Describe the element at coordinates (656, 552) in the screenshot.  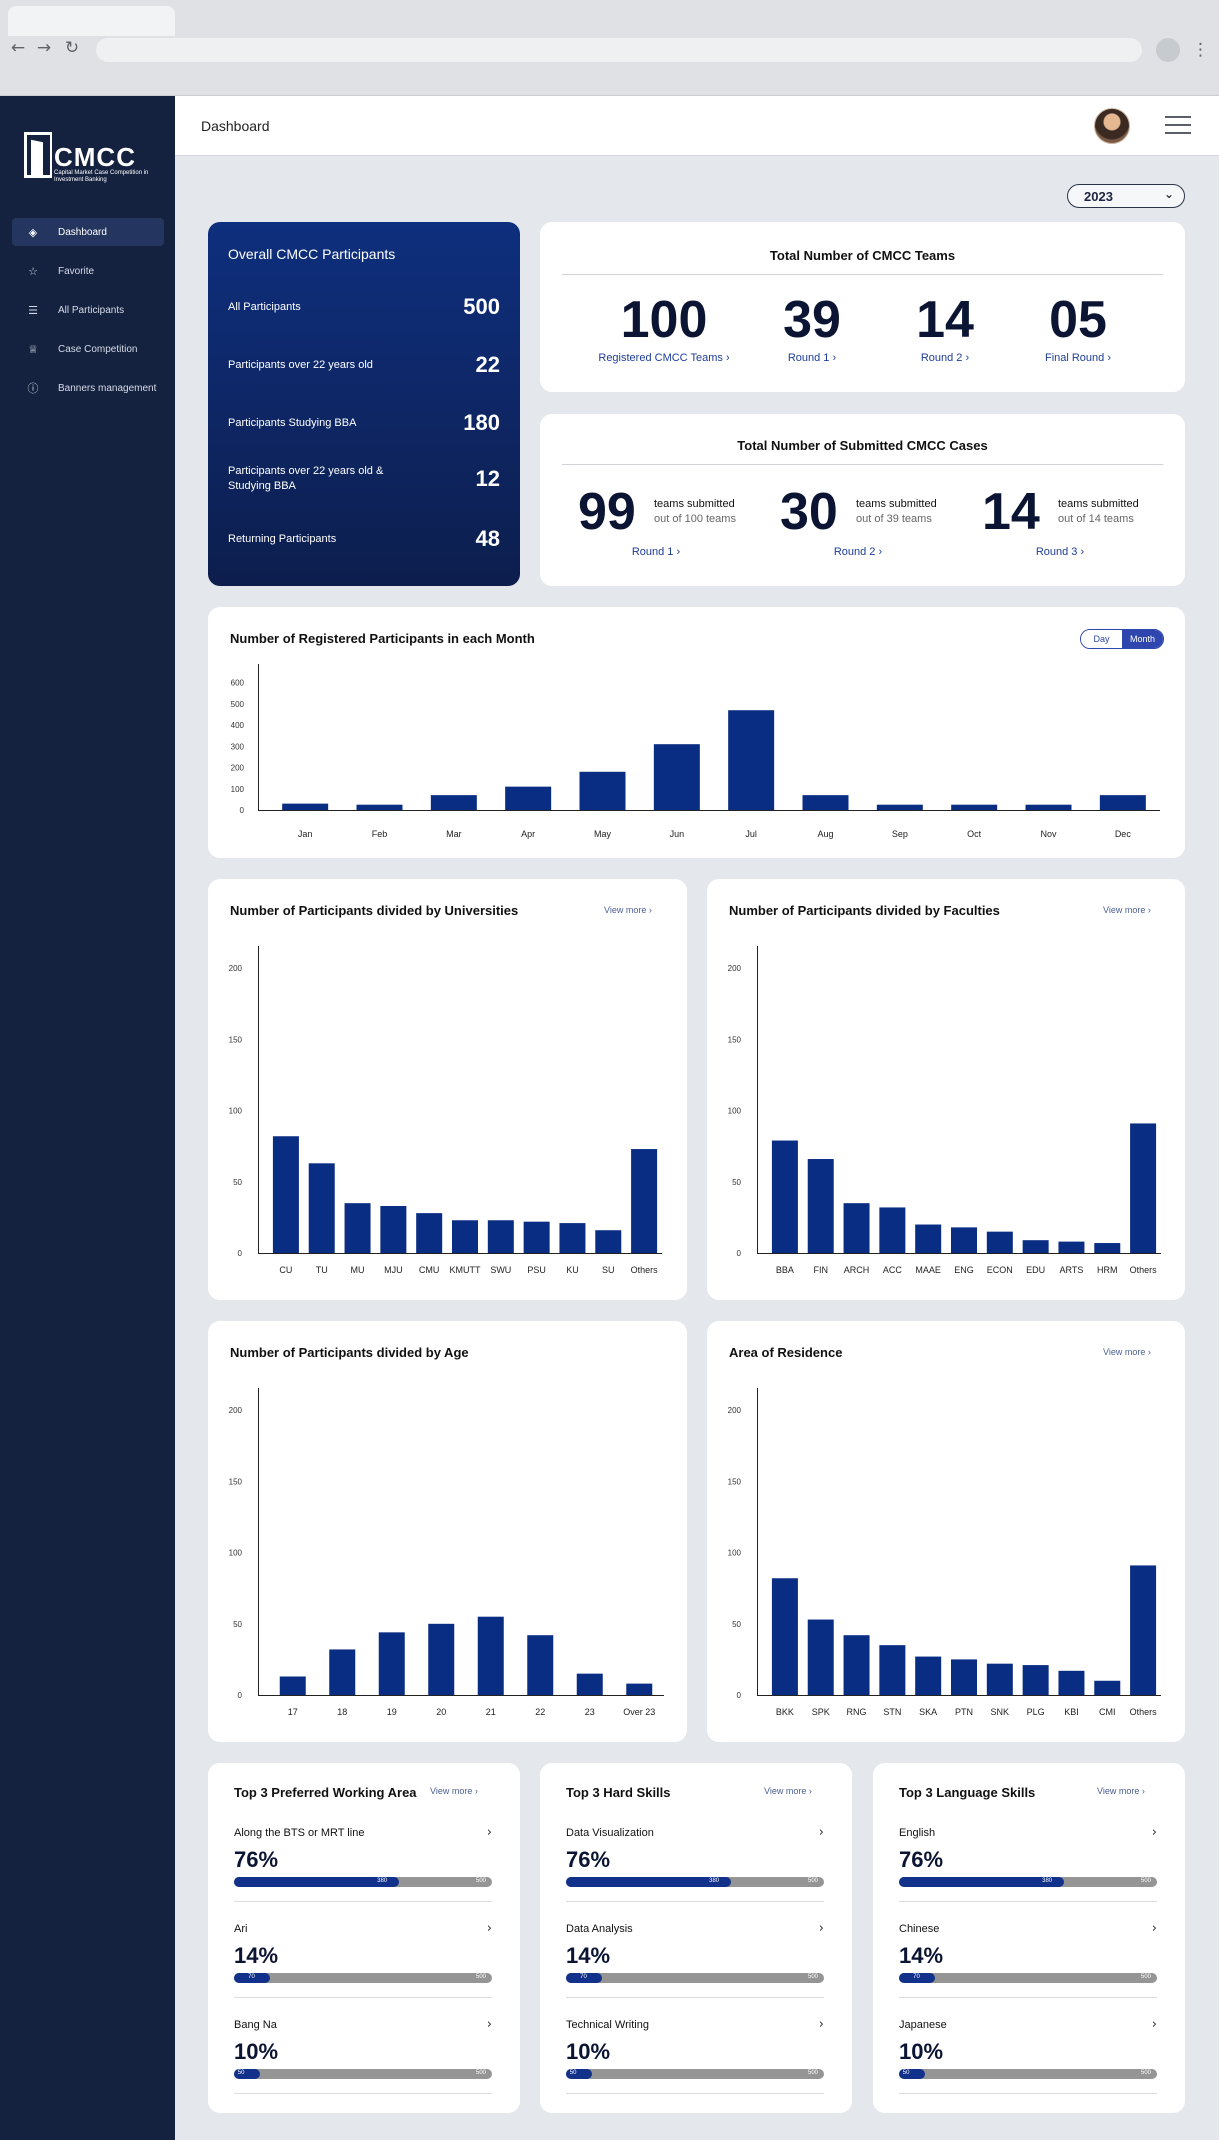
I see `cases-stat-link: Round 1 ›` at that location.